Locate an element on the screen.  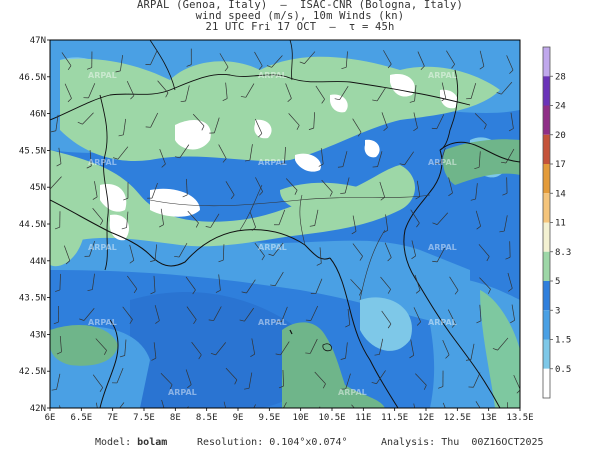
lat-label: 44.5N is located at coordinates (32, 225).